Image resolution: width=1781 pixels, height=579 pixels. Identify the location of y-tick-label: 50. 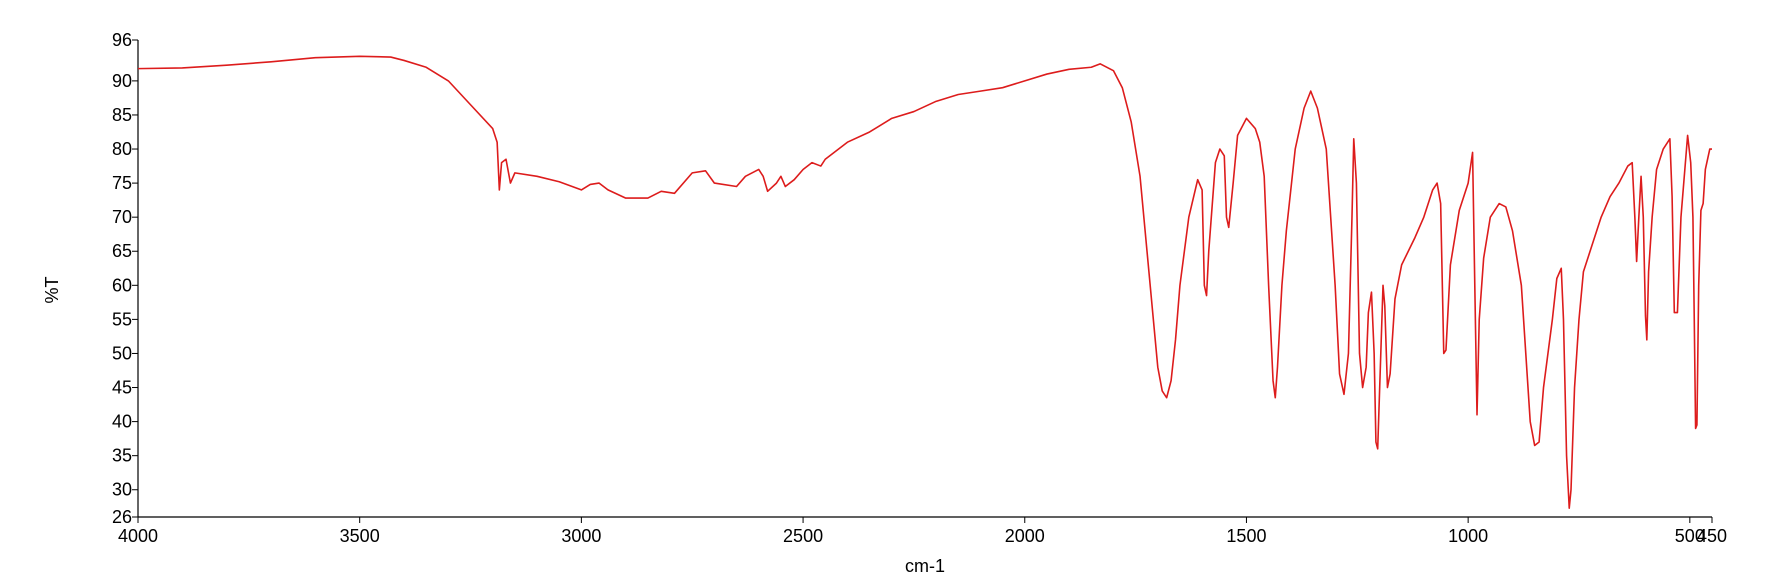
(122, 353).